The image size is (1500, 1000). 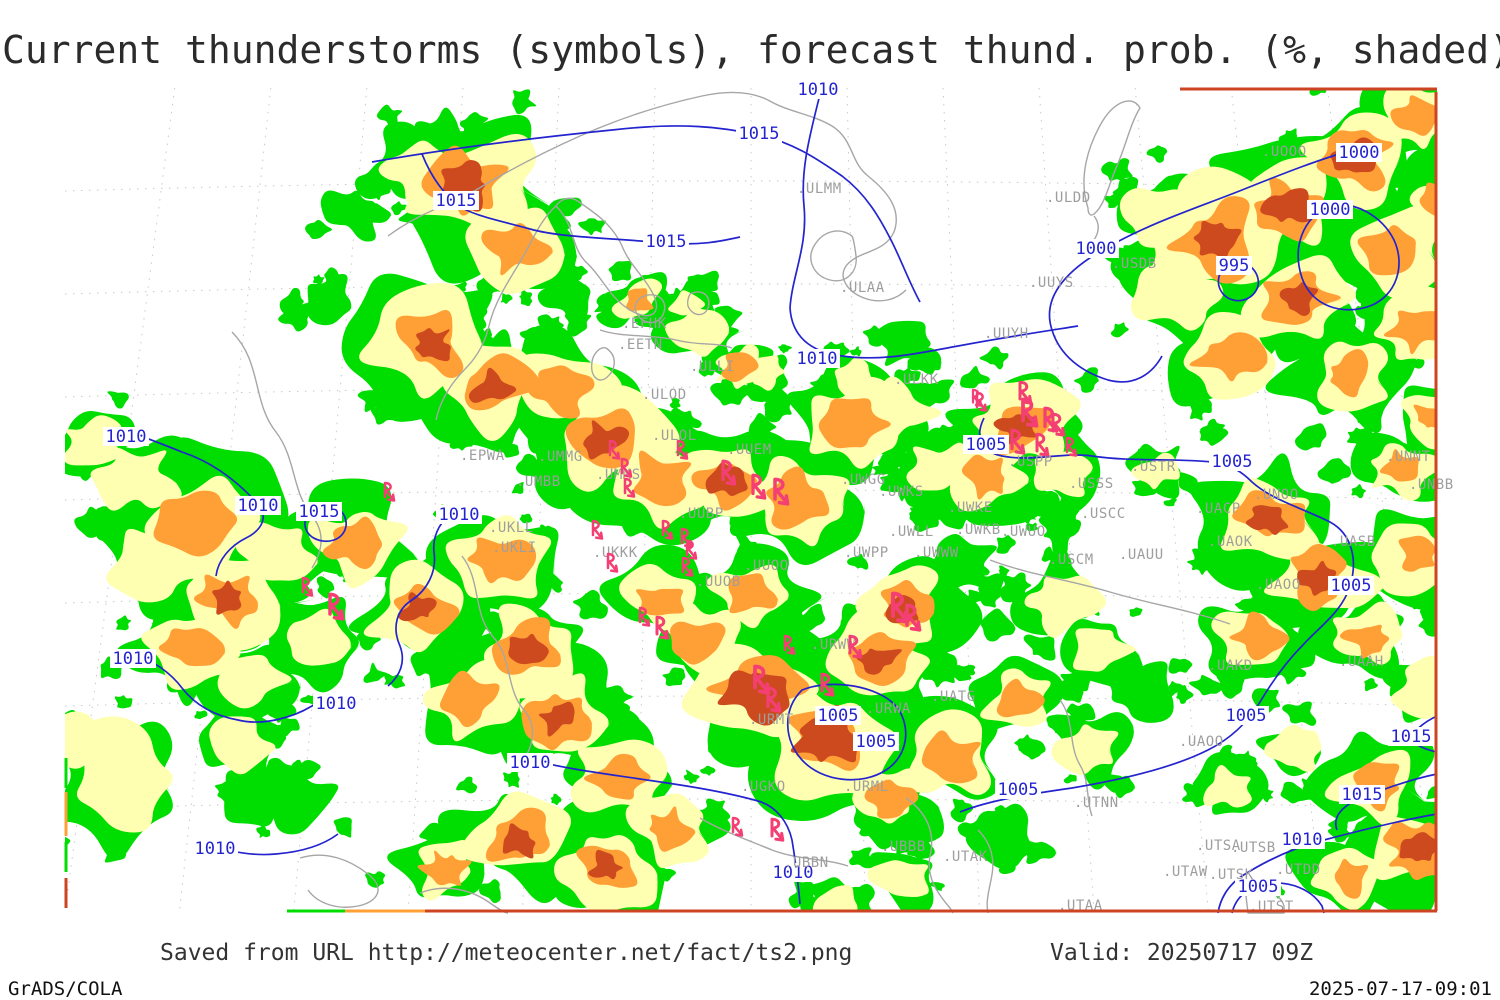 What do you see at coordinates (1103, 514) in the screenshot?
I see `station-label: .USCC` at bounding box center [1103, 514].